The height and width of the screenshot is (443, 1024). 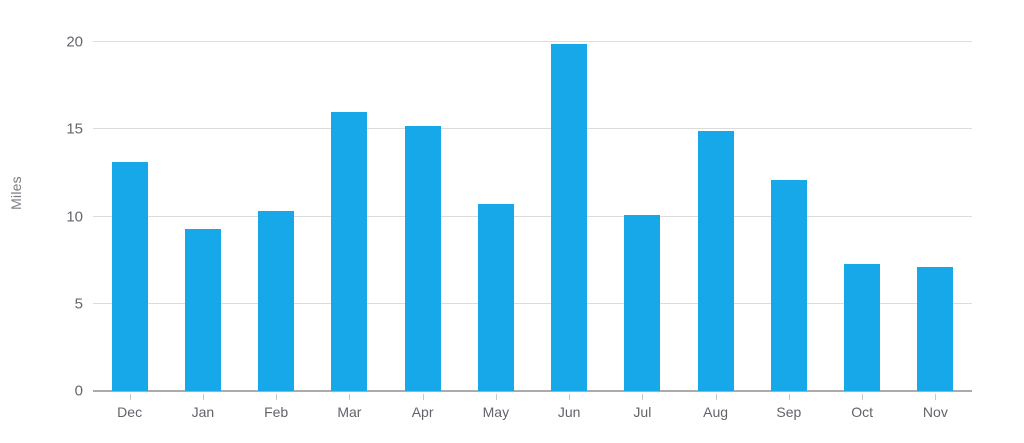 I want to click on x-label-sep: Sep, so click(x=789, y=412).